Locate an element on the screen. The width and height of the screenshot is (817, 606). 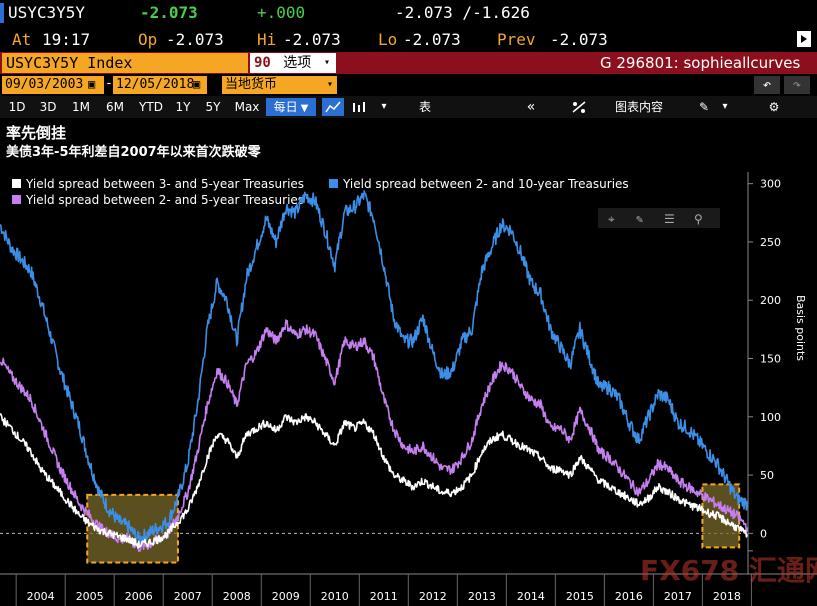
launchpad-name: G 296801: sophieallcurves is located at coordinates (700, 63).